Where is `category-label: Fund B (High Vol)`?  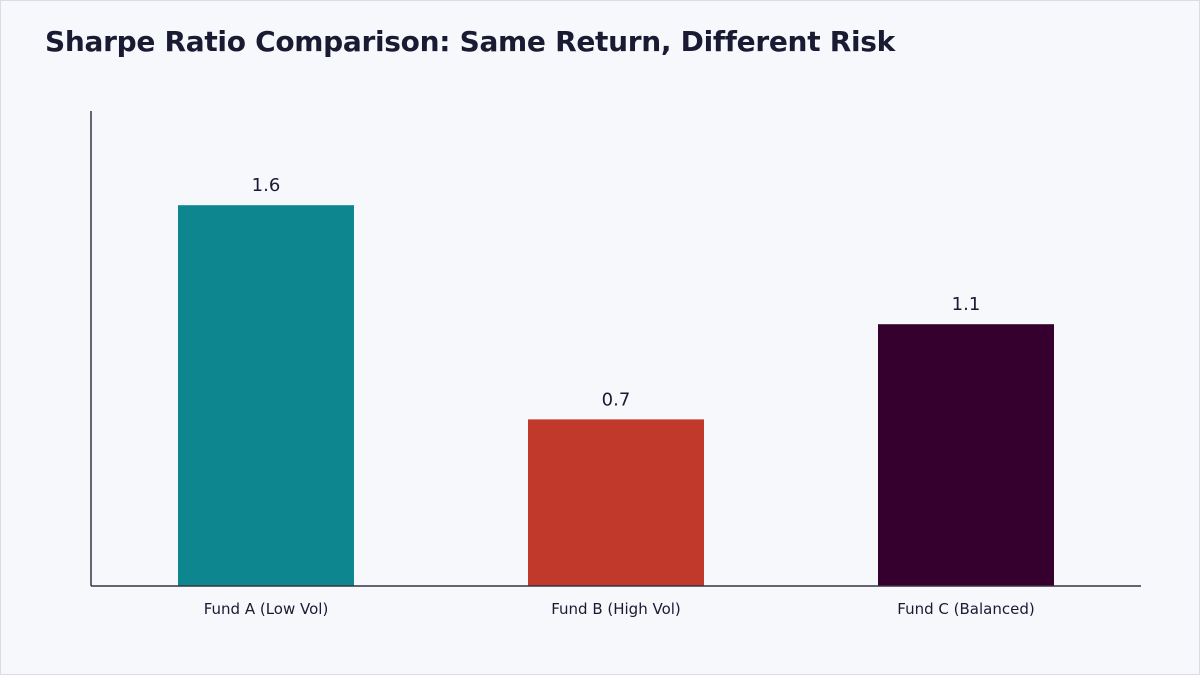
category-label: Fund B (High Vol) is located at coordinates (616, 609).